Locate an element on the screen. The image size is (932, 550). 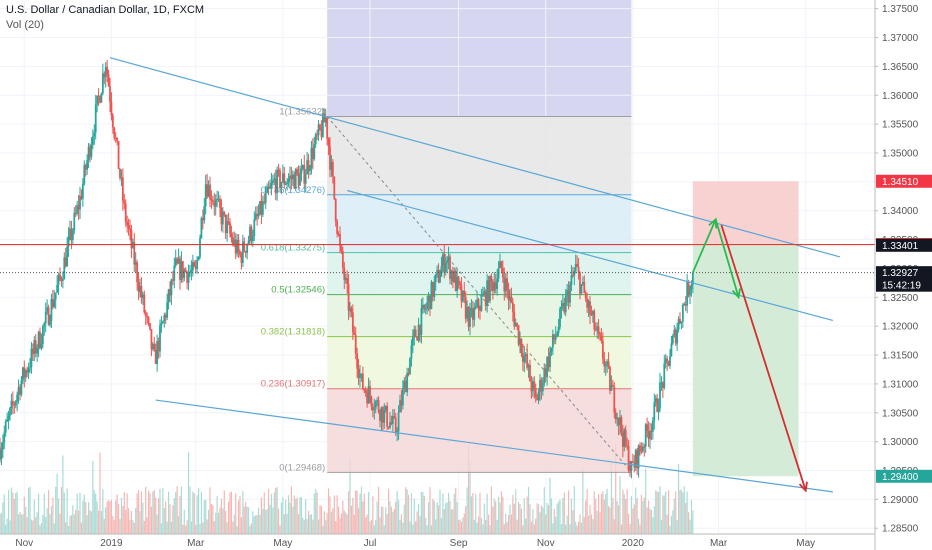
date-range-highlight is located at coordinates (479, 58).